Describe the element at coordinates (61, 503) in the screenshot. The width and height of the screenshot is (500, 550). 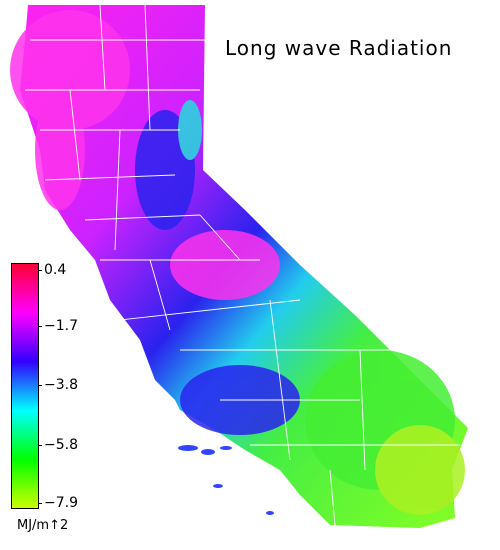
I see `colorbar-tick-label: −7.9` at that location.